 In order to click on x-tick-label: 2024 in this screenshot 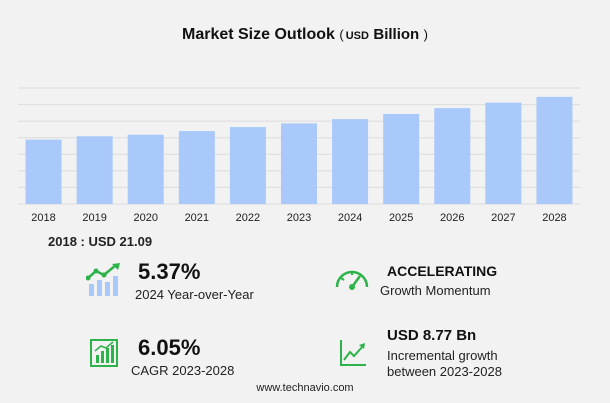, I will do `click(350, 218)`.